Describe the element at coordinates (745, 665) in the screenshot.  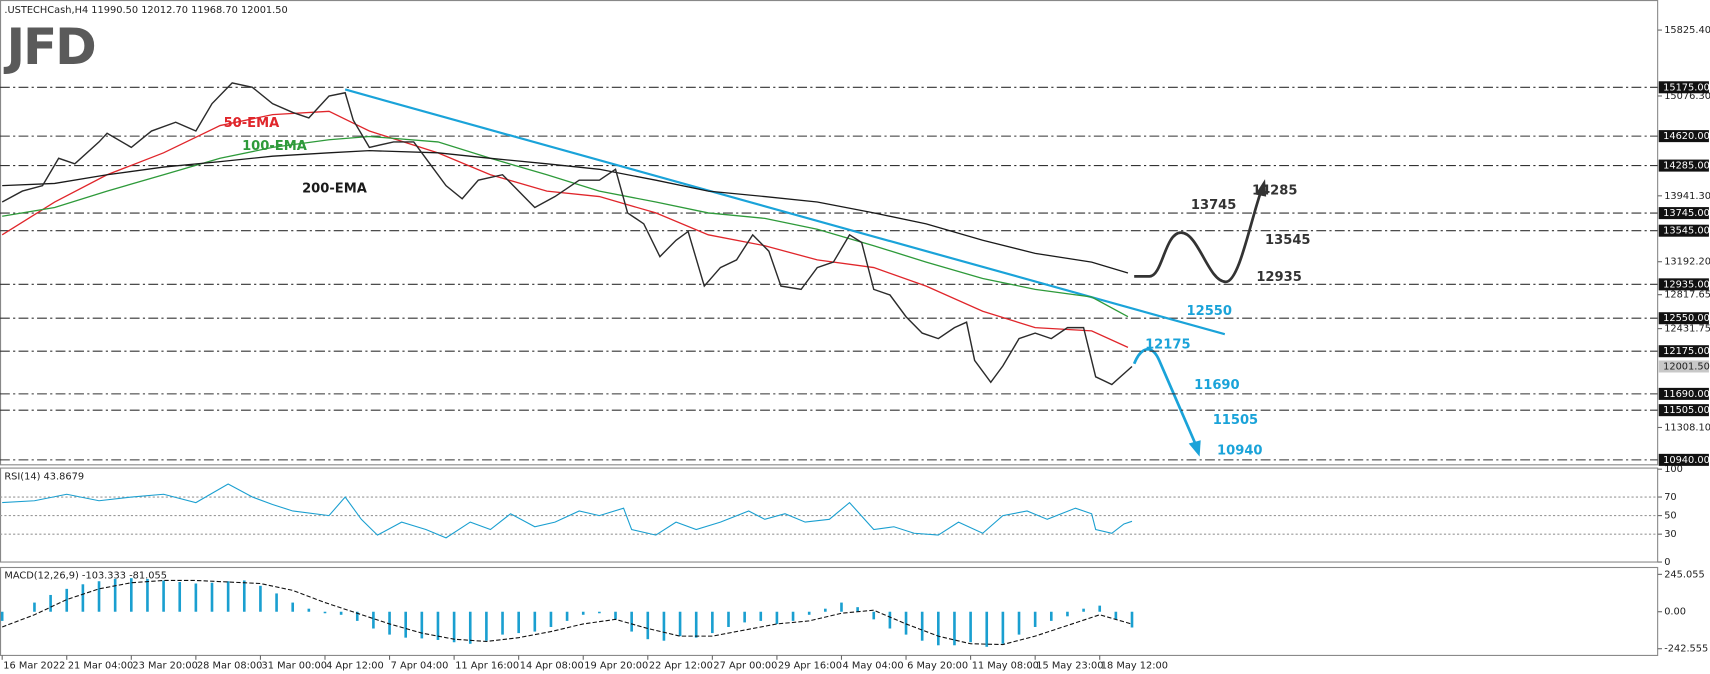
I see `x-tick-label: 27 Apr 00:00` at that location.